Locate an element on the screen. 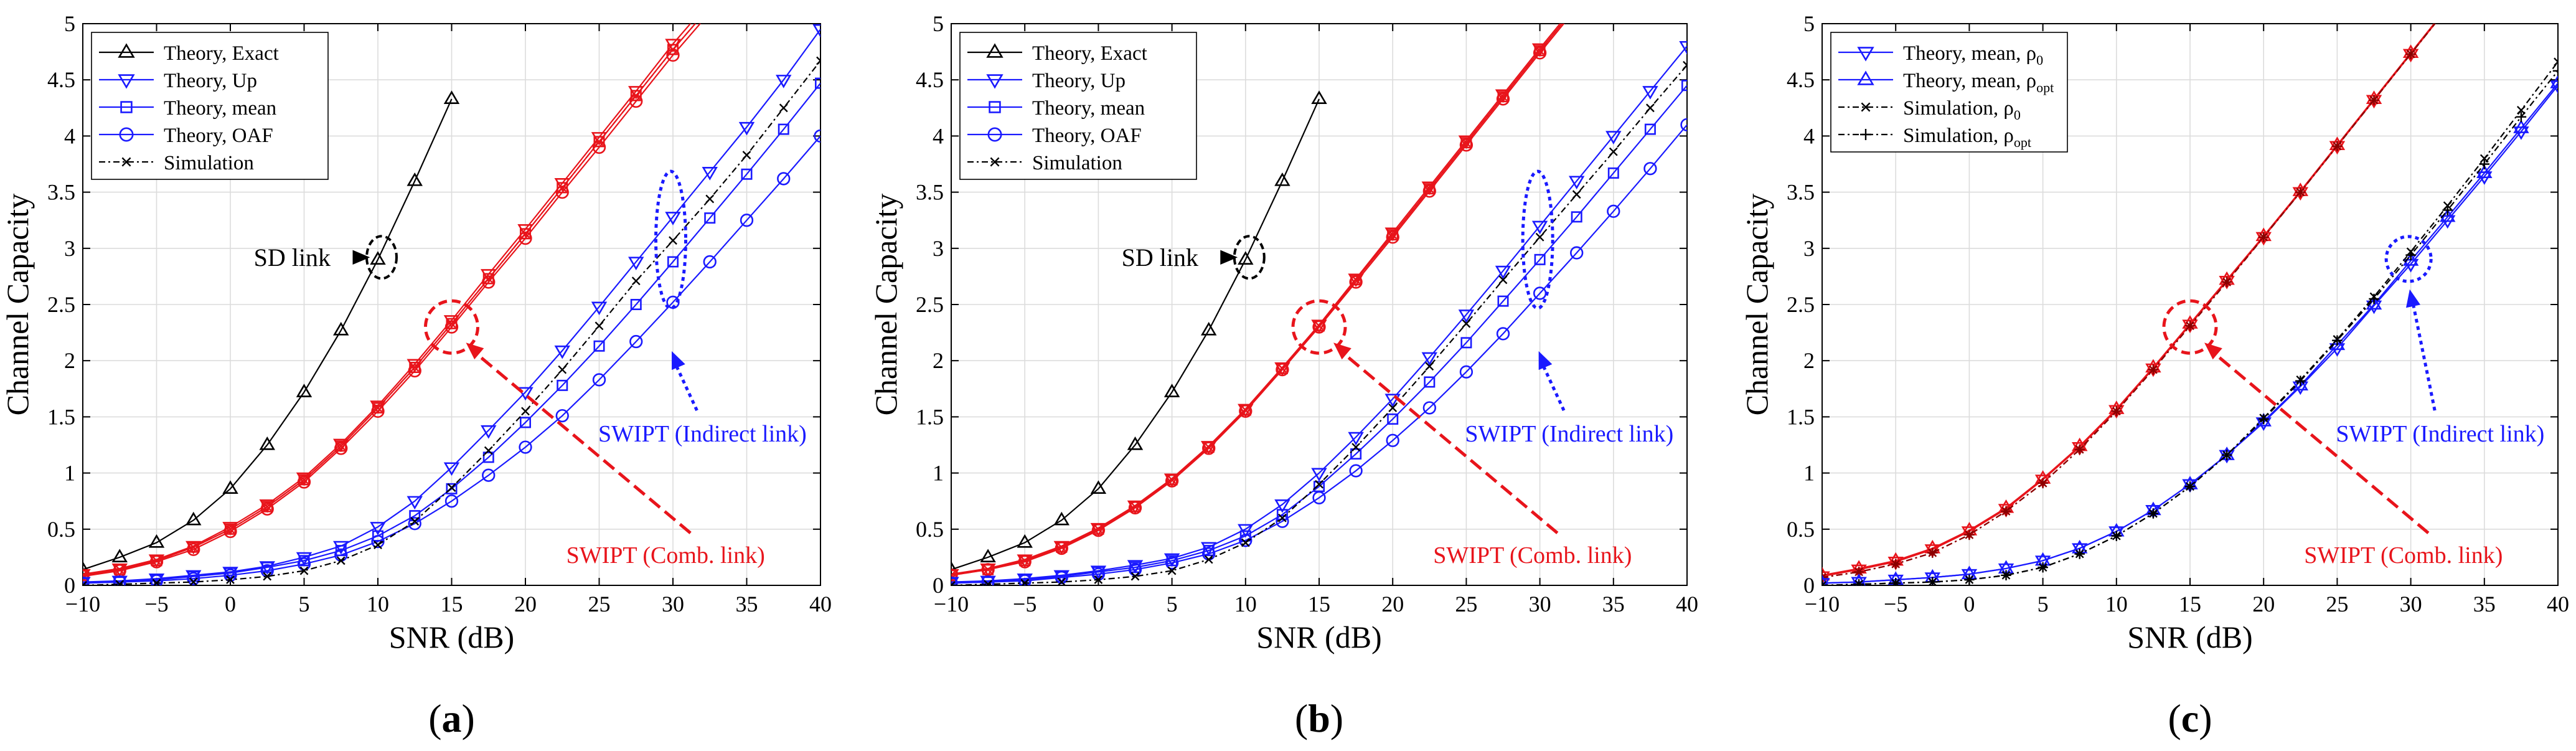 The width and height of the screenshot is (2576, 751). annotation: SWIPT (Indirect link) is located at coordinates (2440, 341).